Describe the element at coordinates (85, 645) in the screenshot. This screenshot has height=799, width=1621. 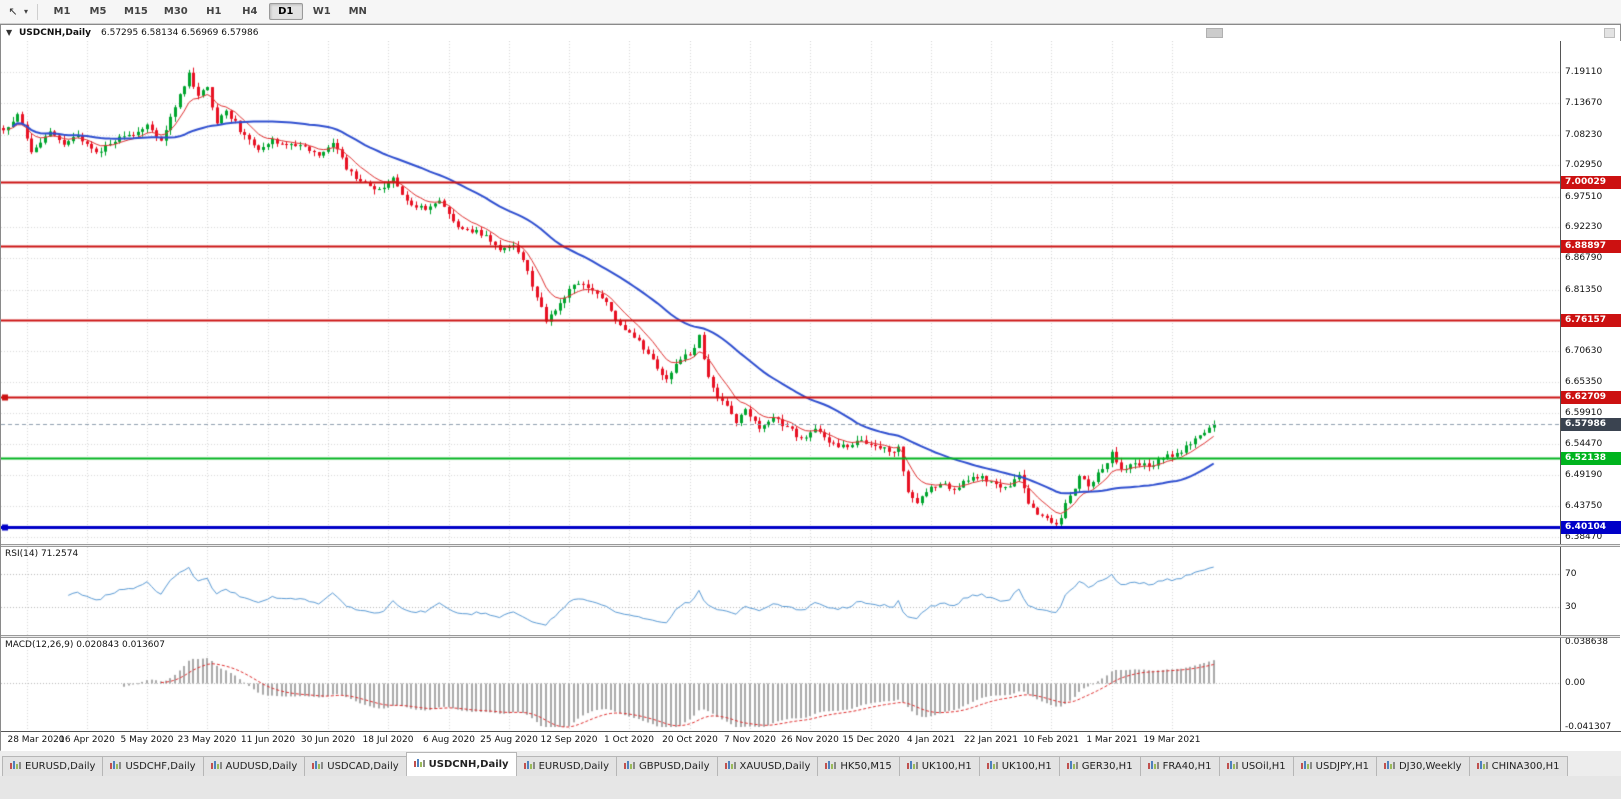
I see `macd-label: MACD(12,26,9) 0.020843 0.013607` at that location.